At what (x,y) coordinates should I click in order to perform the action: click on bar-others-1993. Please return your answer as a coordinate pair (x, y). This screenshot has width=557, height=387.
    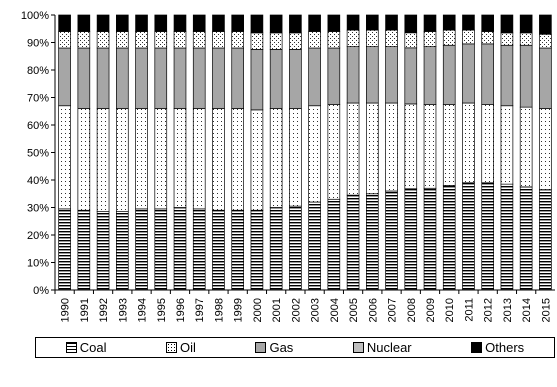
    Looking at the image, I should click on (122, 23).